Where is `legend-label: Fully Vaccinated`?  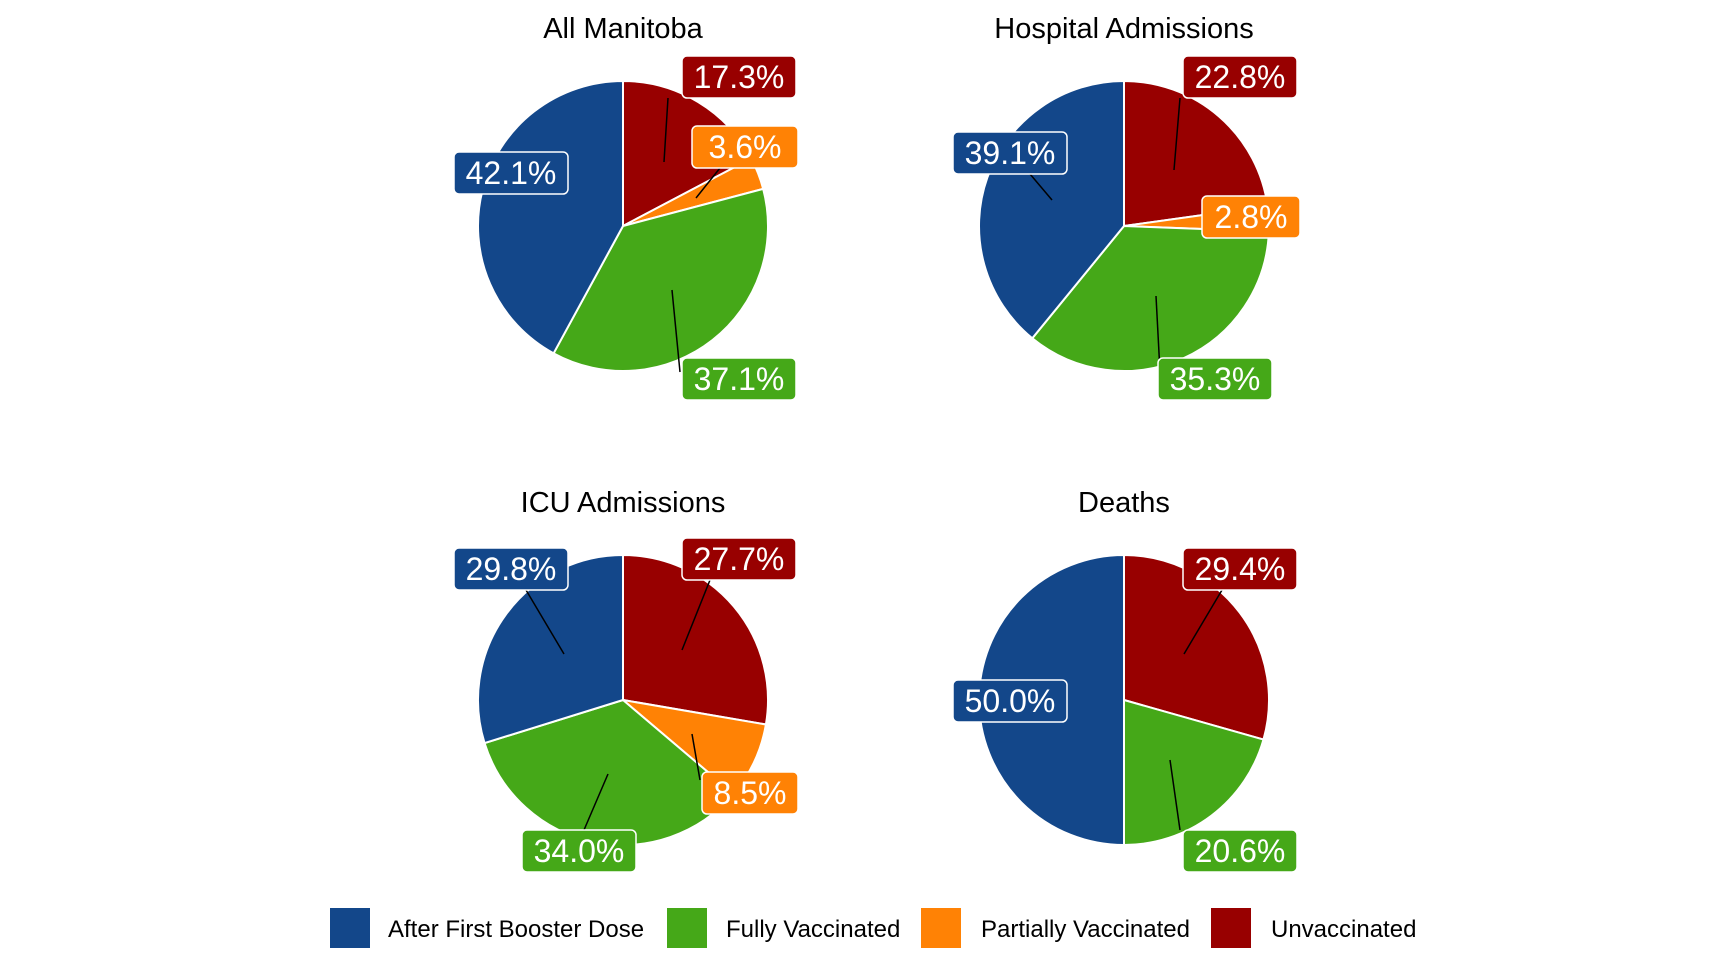
legend-label: Fully Vaccinated is located at coordinates (813, 929).